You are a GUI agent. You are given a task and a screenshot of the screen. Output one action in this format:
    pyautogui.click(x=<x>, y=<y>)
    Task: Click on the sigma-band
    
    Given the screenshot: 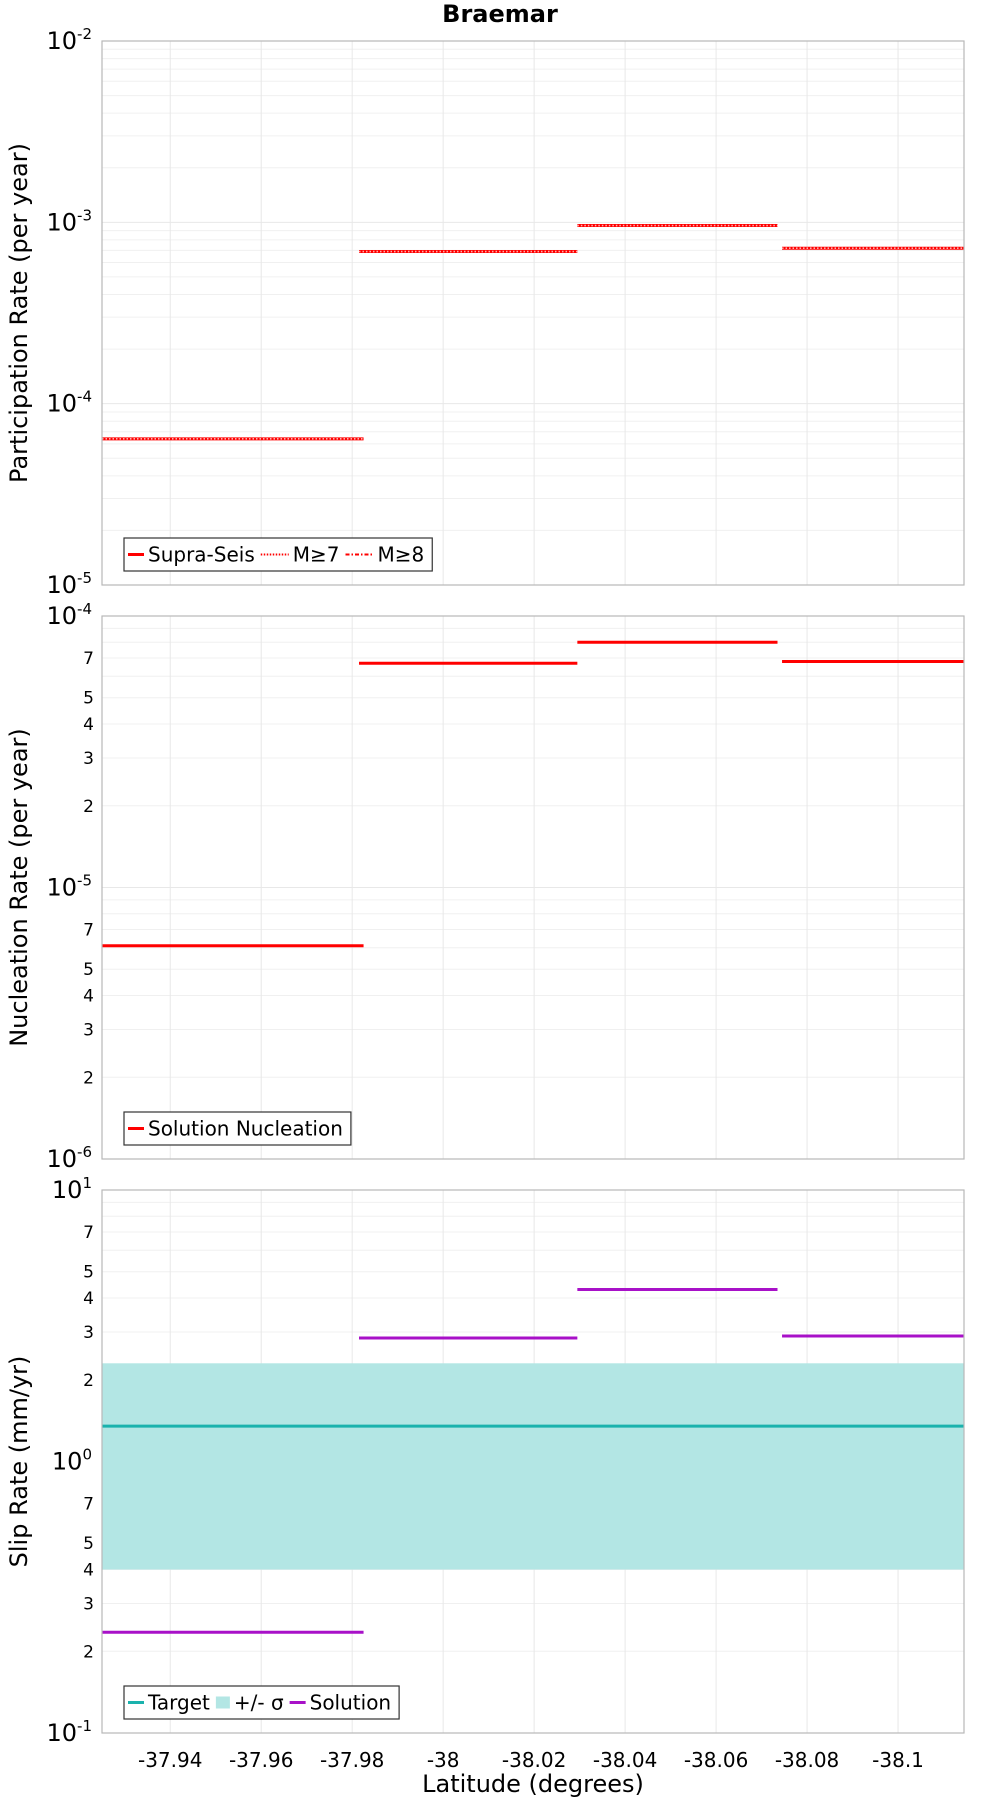 What is the action you would take?
    pyautogui.click(x=533, y=1466)
    